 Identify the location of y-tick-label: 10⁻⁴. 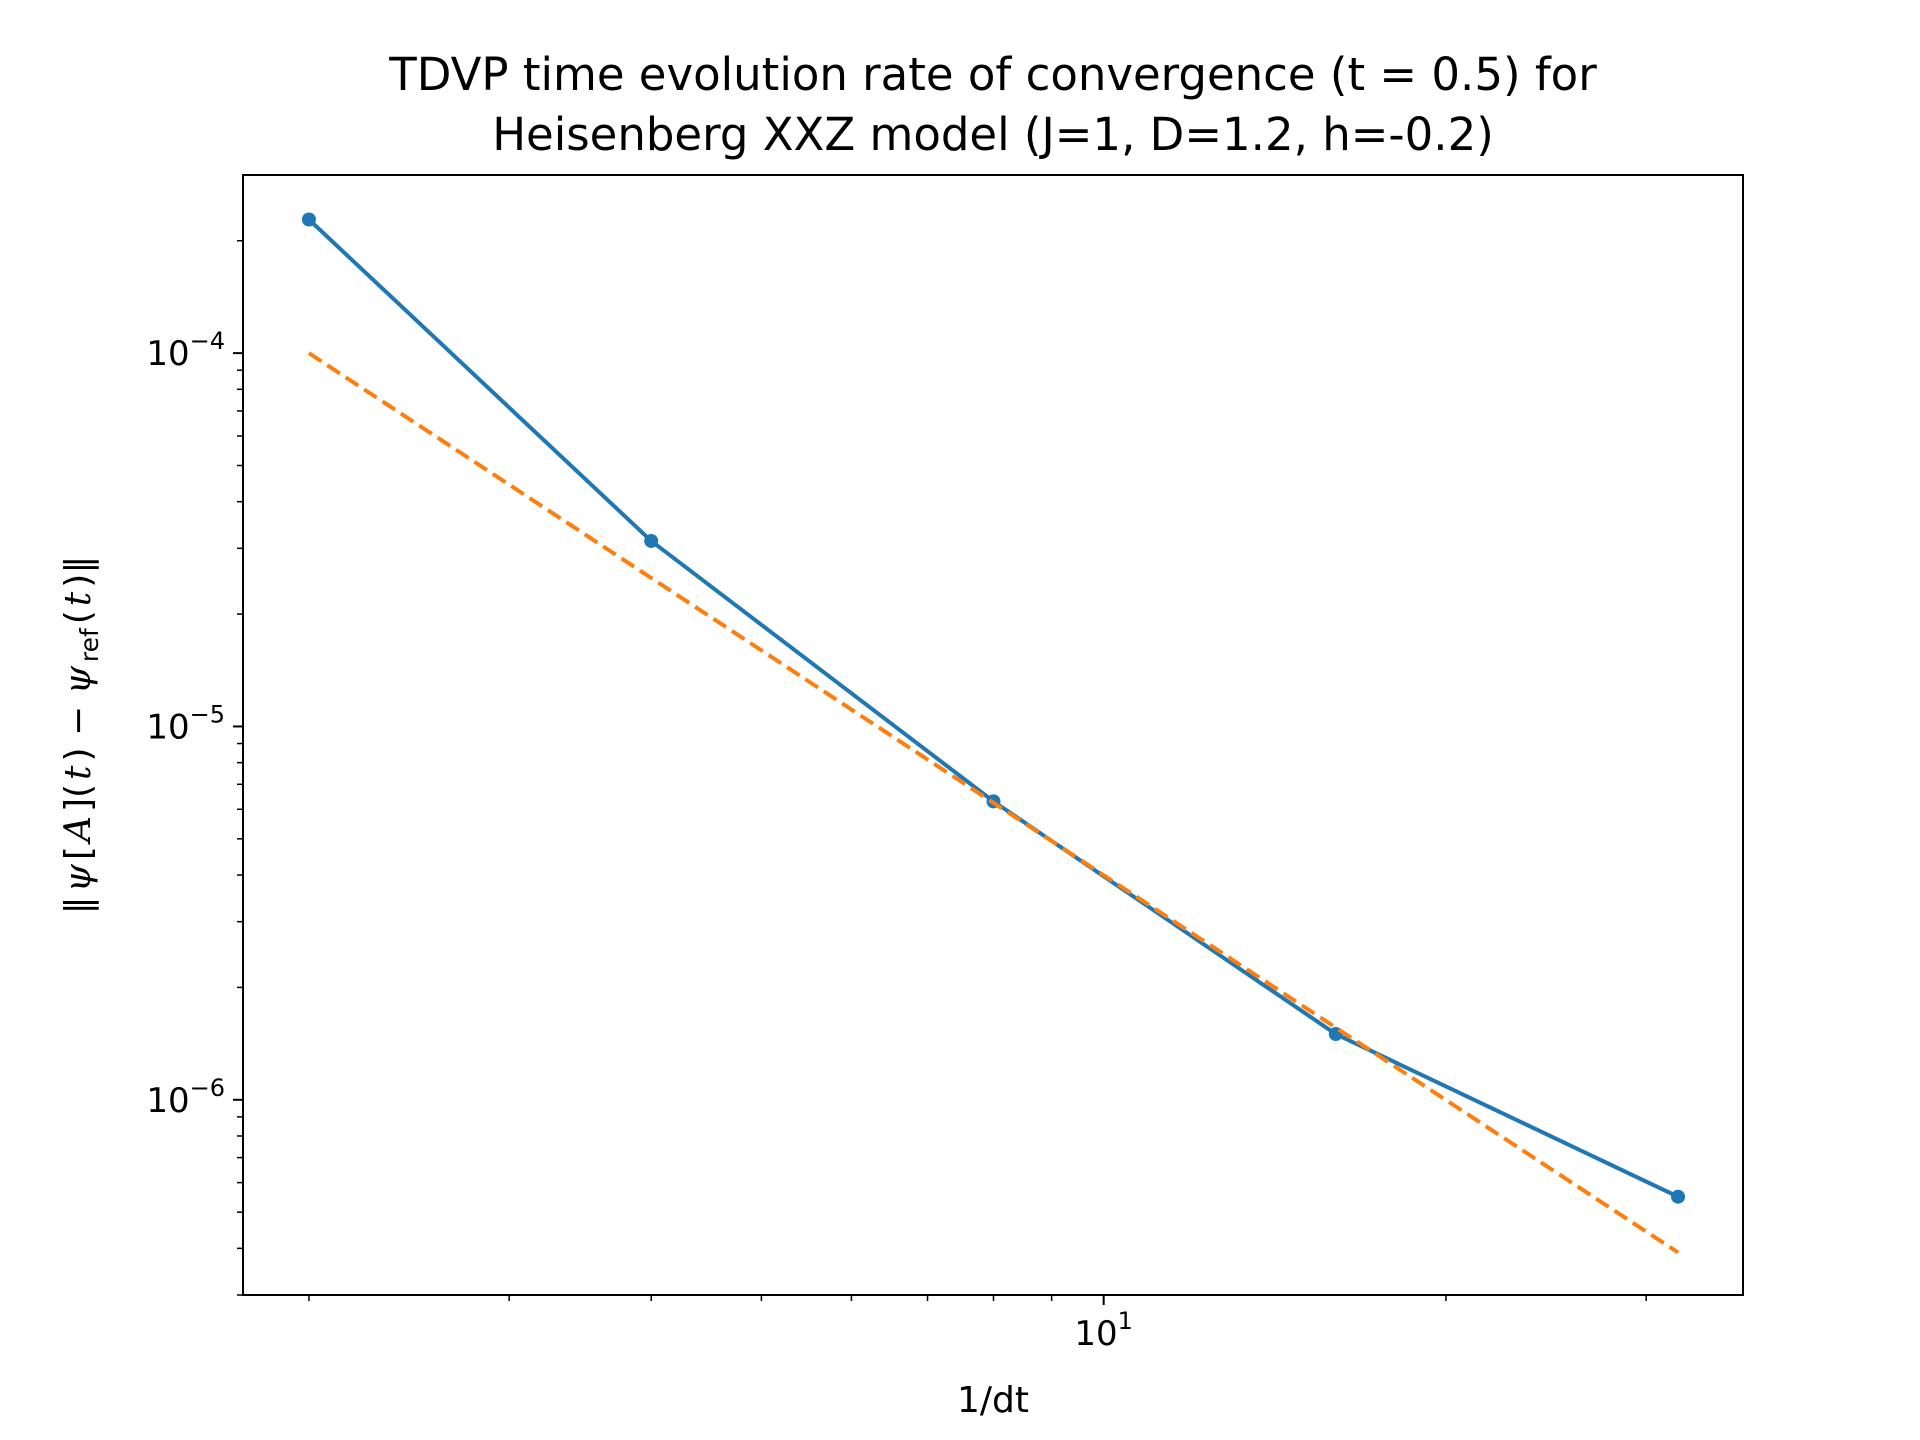
(185, 350).